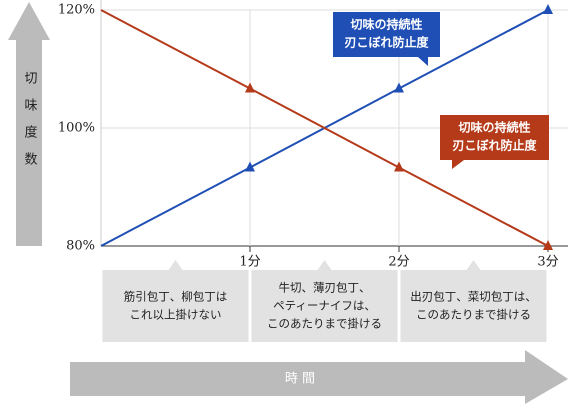 The image size is (570, 404). I want to click on note-text: これ以上掛けない, so click(176, 315).